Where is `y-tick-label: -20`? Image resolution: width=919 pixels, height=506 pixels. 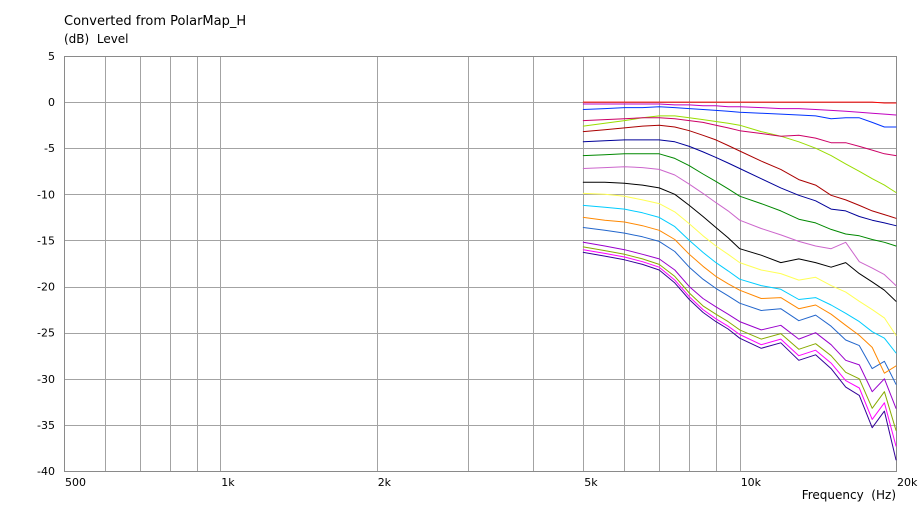
y-tick-label: -20 is located at coordinates (46, 287).